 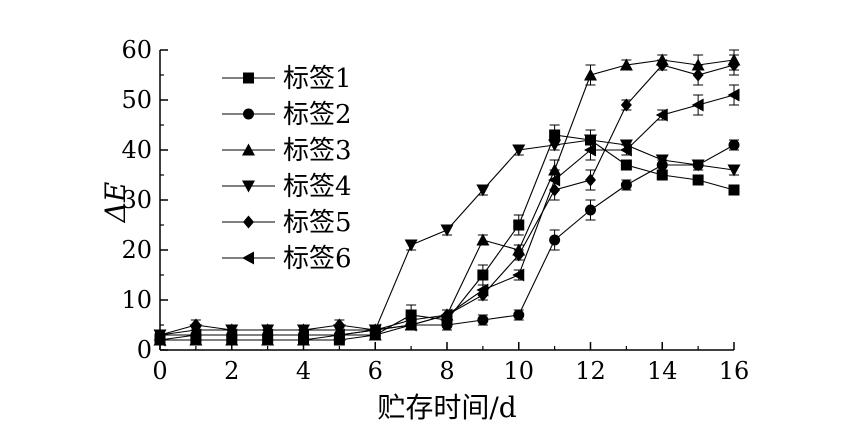 What do you see at coordinates (317, 259) in the screenshot?
I see `legend-label: 标签6` at bounding box center [317, 259].